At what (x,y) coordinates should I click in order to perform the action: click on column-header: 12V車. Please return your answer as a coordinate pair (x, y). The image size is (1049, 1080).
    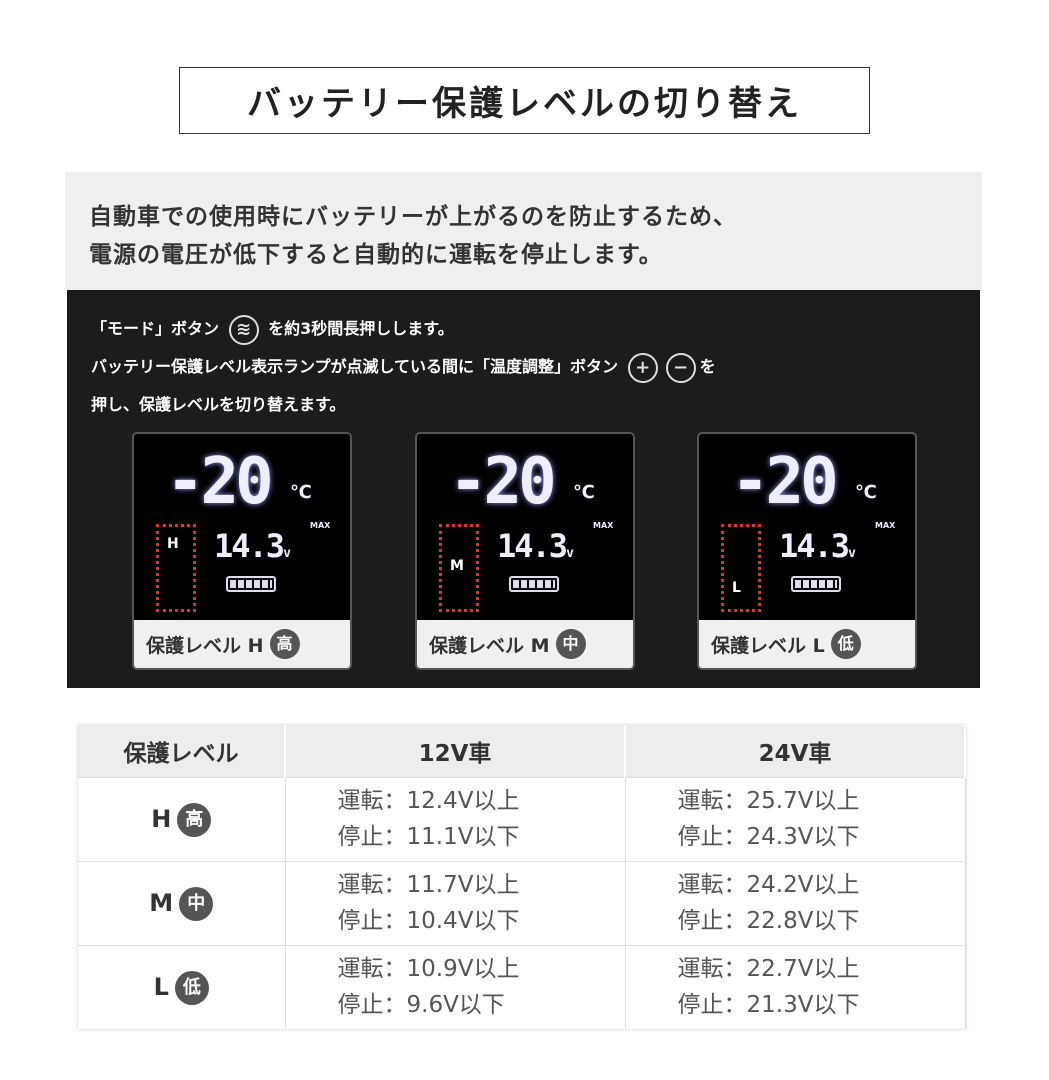
    Looking at the image, I should click on (455, 751).